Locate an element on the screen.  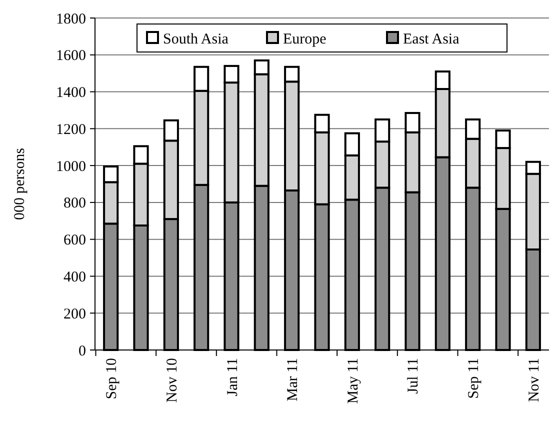
legend-label: East Asia is located at coordinates (431, 39).